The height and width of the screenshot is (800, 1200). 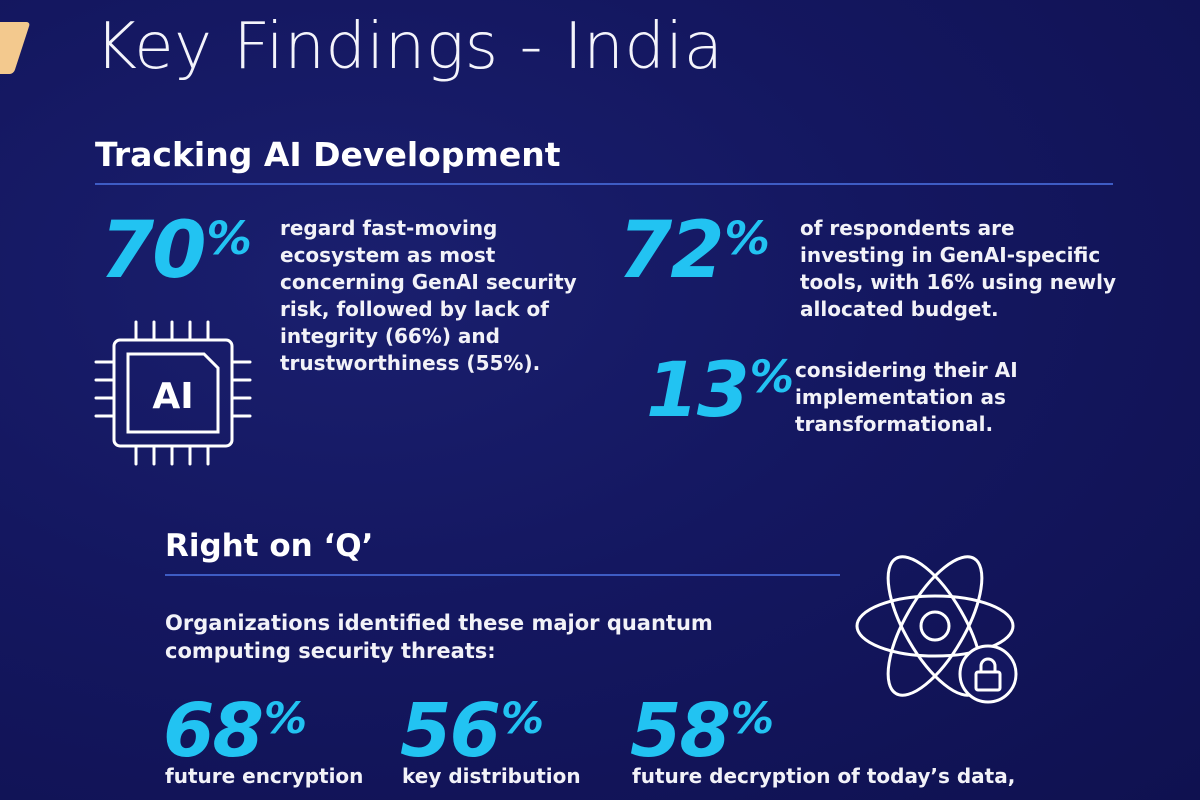 I want to click on stat-58-value: 58%, so click(x=702, y=731).